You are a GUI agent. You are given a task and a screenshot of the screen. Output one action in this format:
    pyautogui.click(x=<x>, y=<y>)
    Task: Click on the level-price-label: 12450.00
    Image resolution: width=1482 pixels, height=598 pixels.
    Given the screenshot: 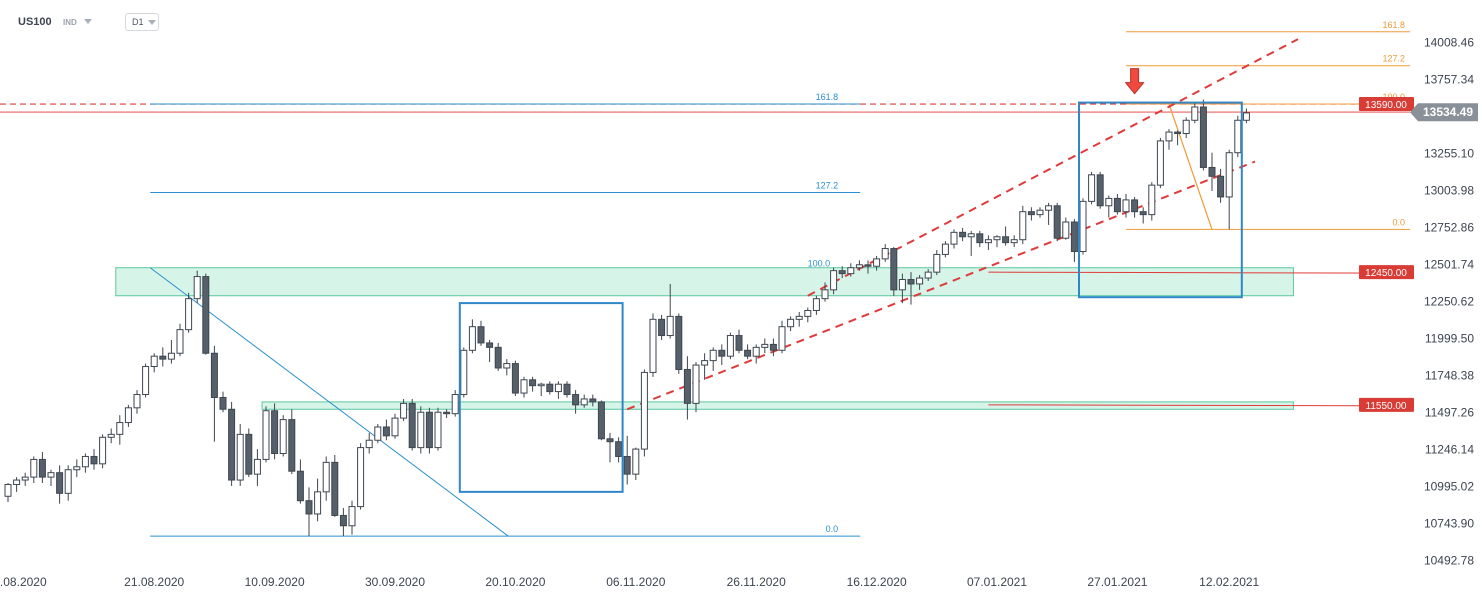 What is the action you would take?
    pyautogui.click(x=1386, y=272)
    